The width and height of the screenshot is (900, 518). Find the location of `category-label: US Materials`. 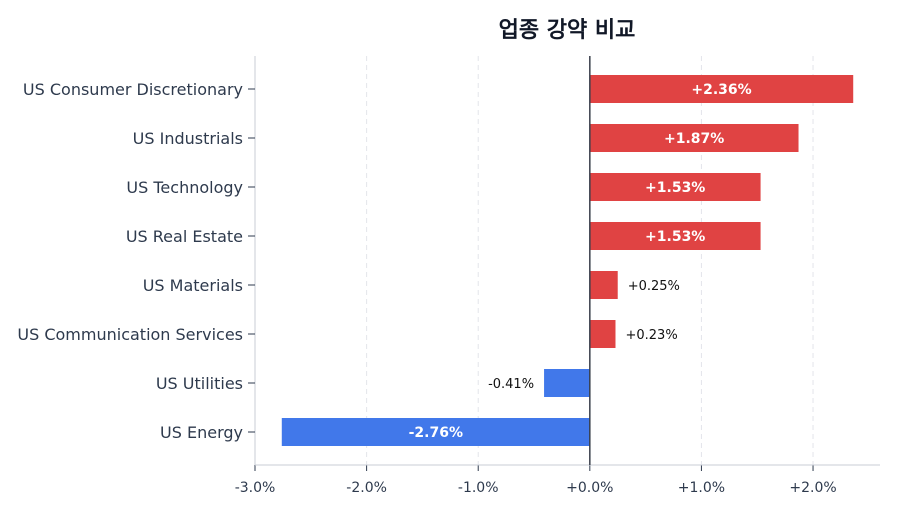

category-label: US Materials is located at coordinates (193, 285).